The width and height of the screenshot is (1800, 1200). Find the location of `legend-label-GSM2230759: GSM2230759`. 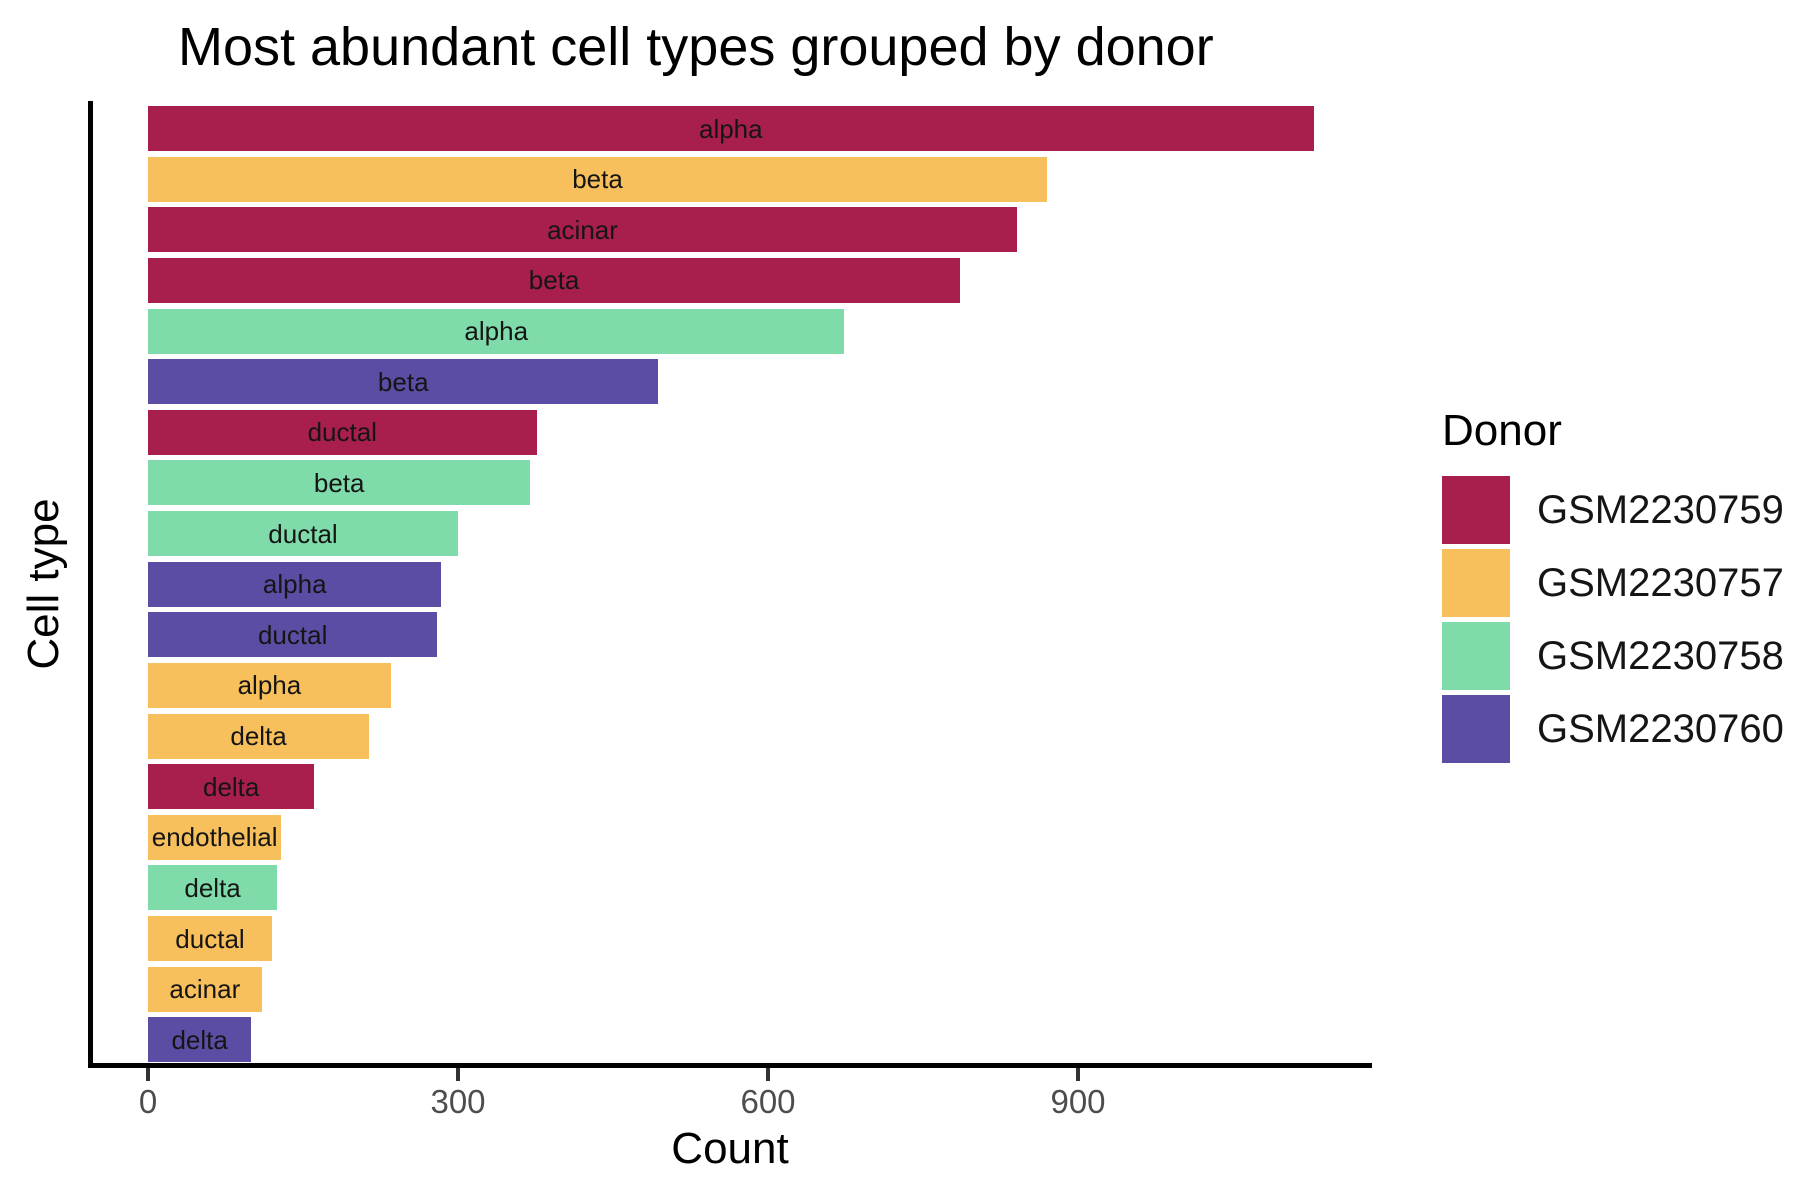

legend-label-GSM2230759: GSM2230759 is located at coordinates (1660, 509).